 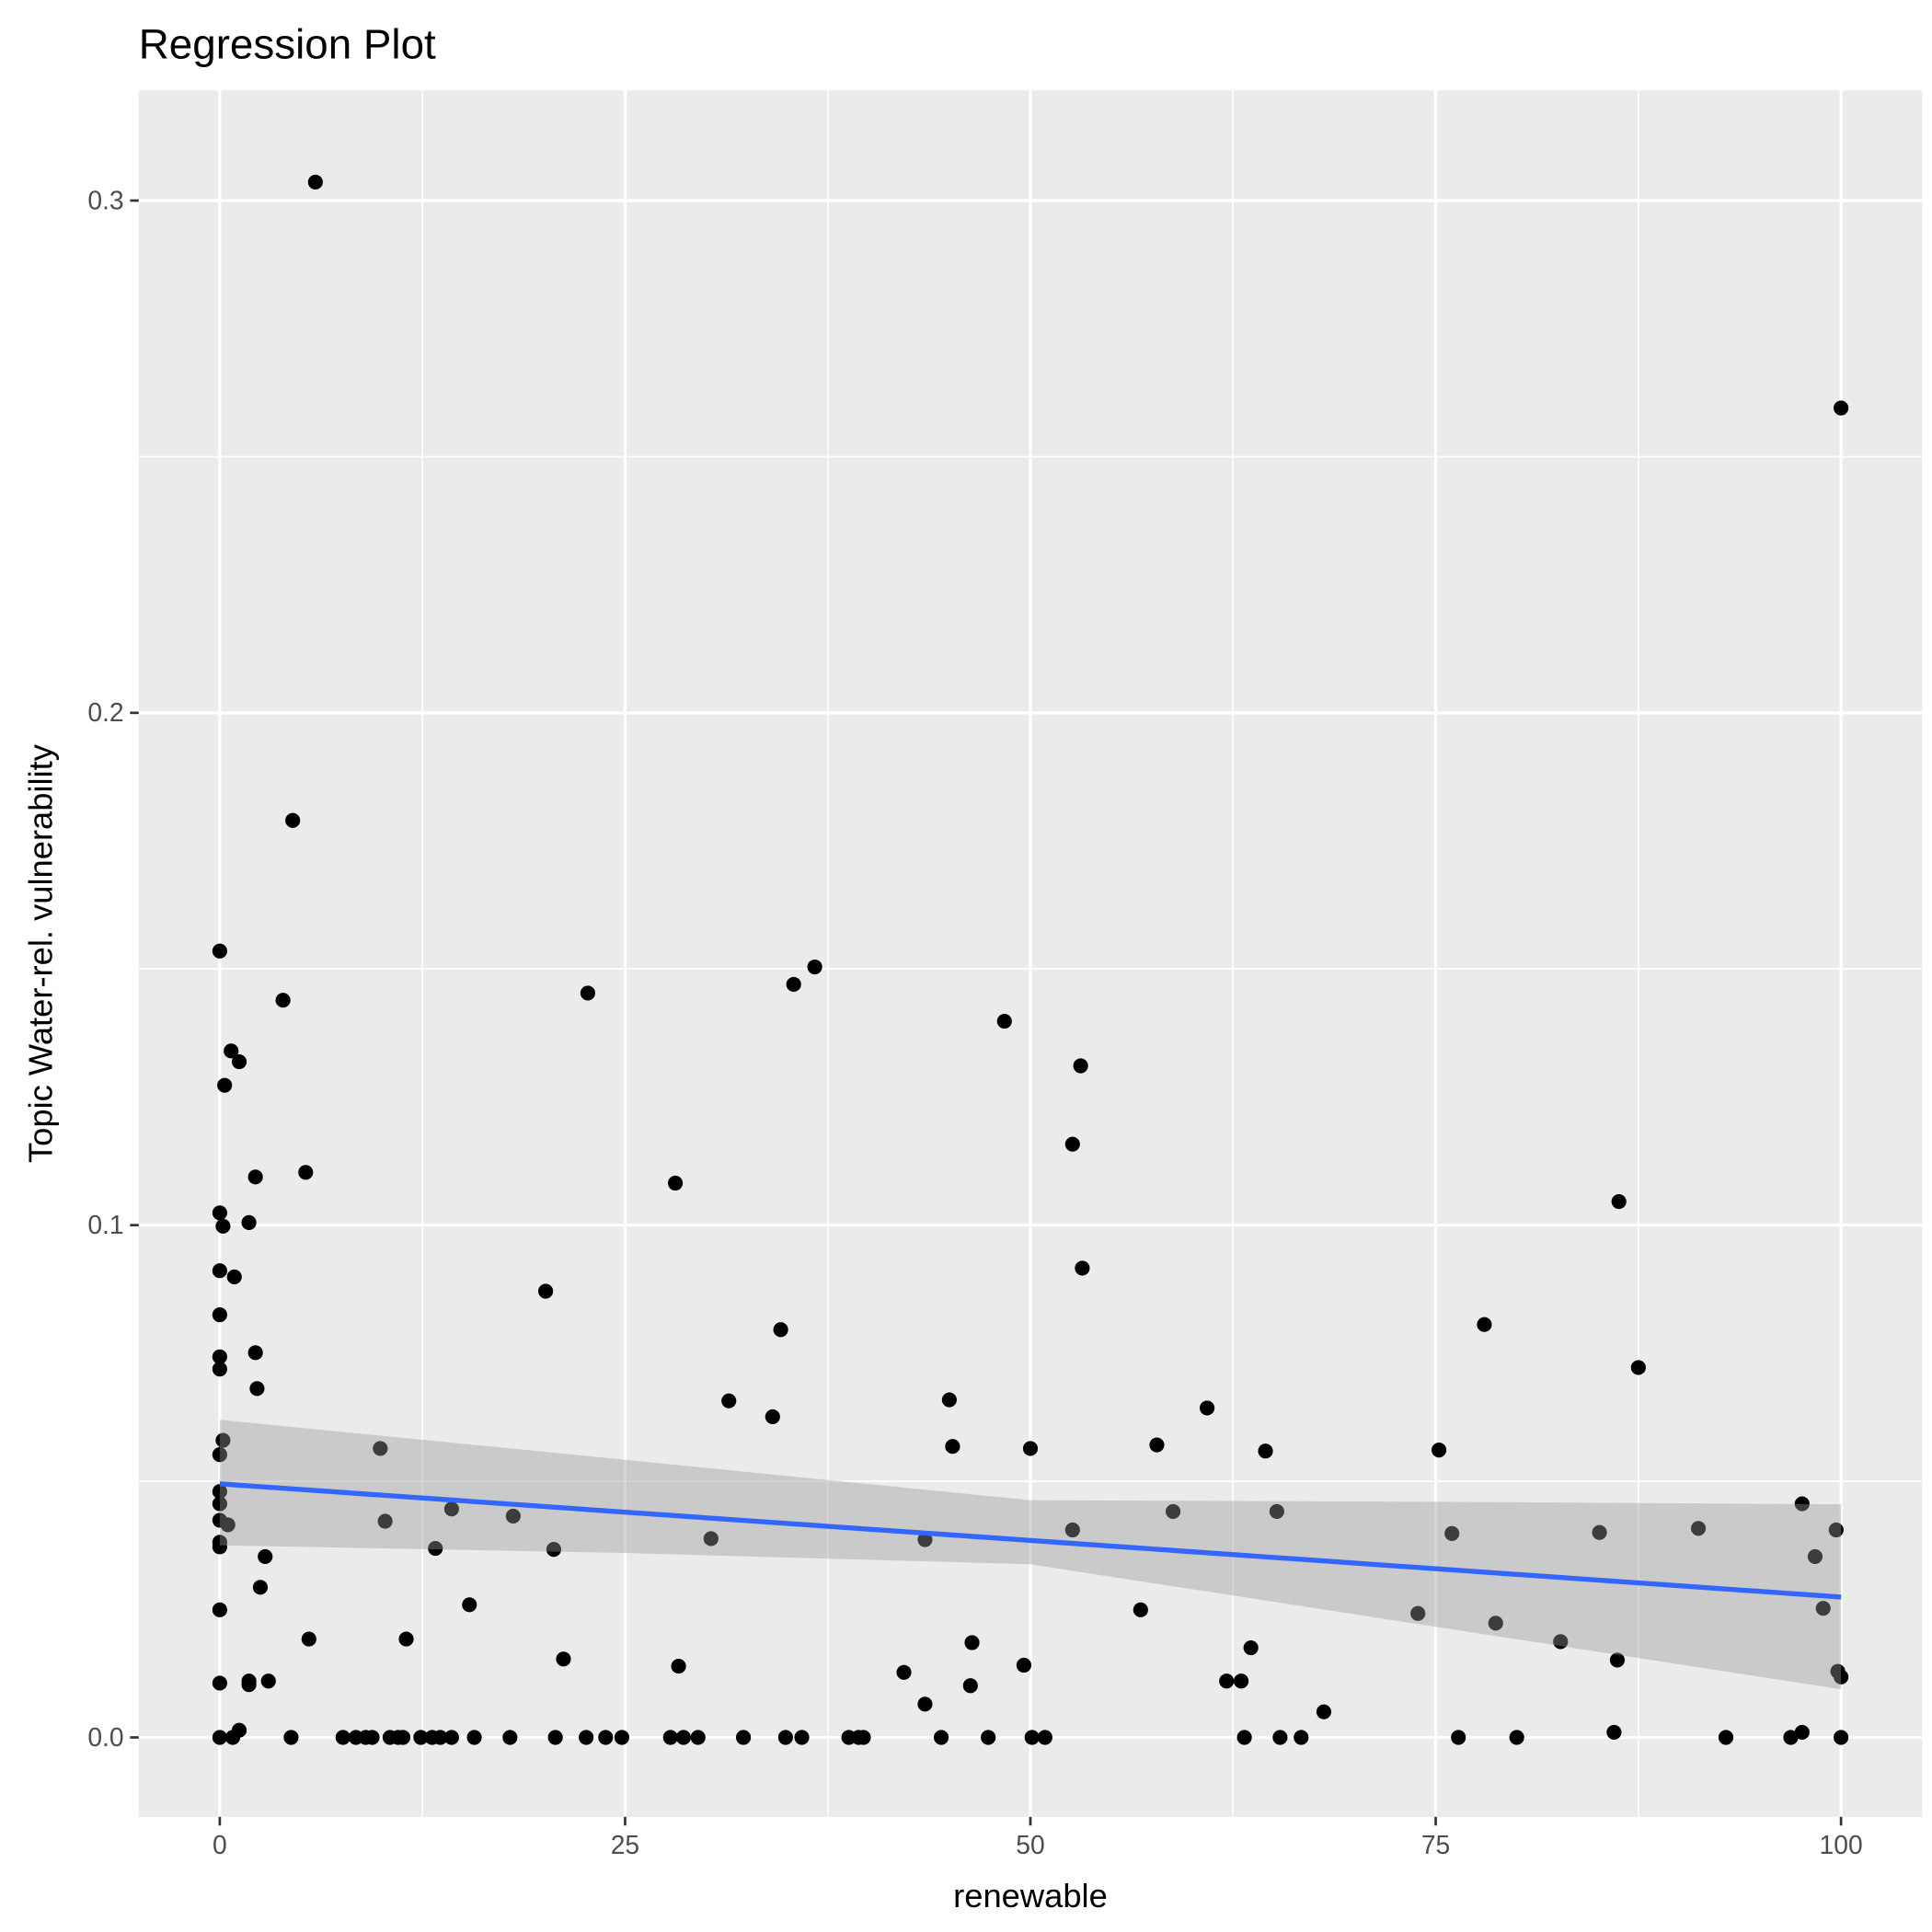 I want to click on x-tick-label: 25, so click(x=625, y=1844).